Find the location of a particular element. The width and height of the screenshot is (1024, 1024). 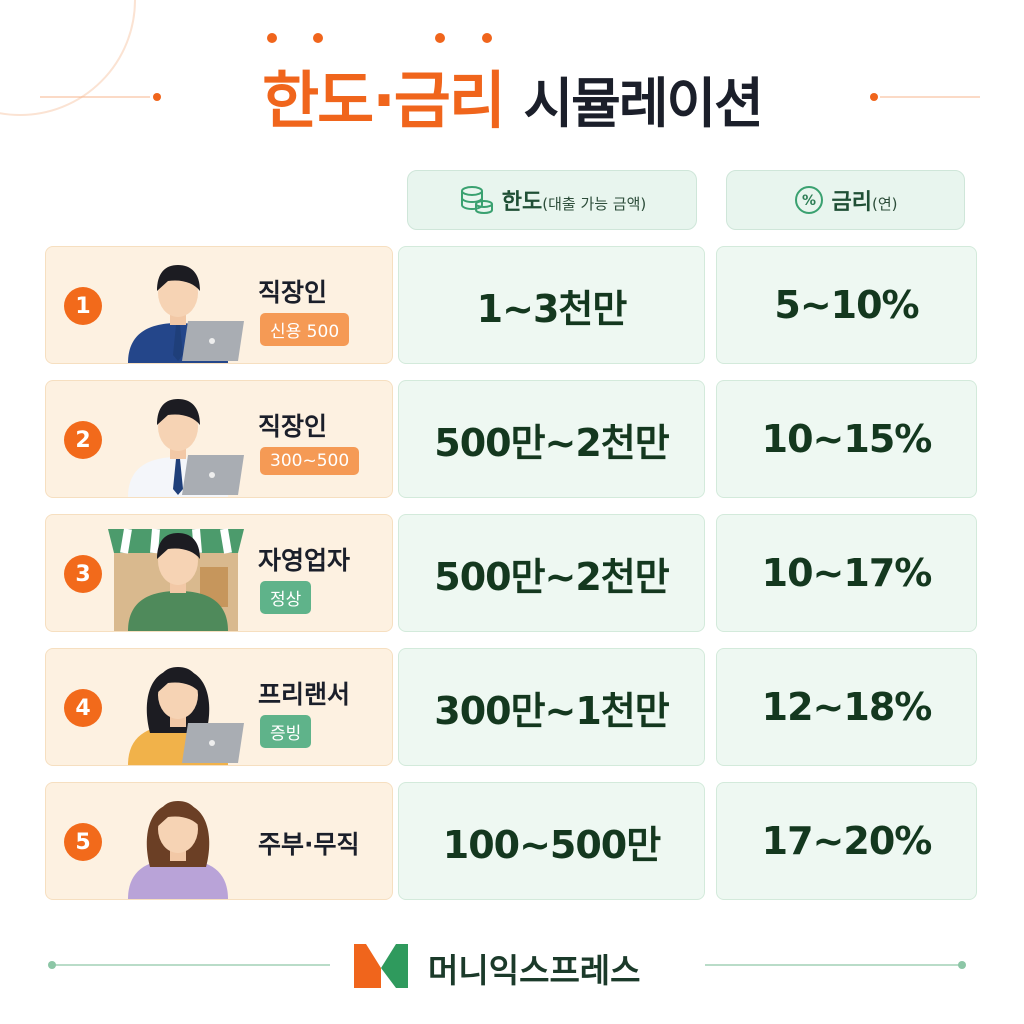

row-label-cell: 2 직장인 300~500 is located at coordinates (219, 439).